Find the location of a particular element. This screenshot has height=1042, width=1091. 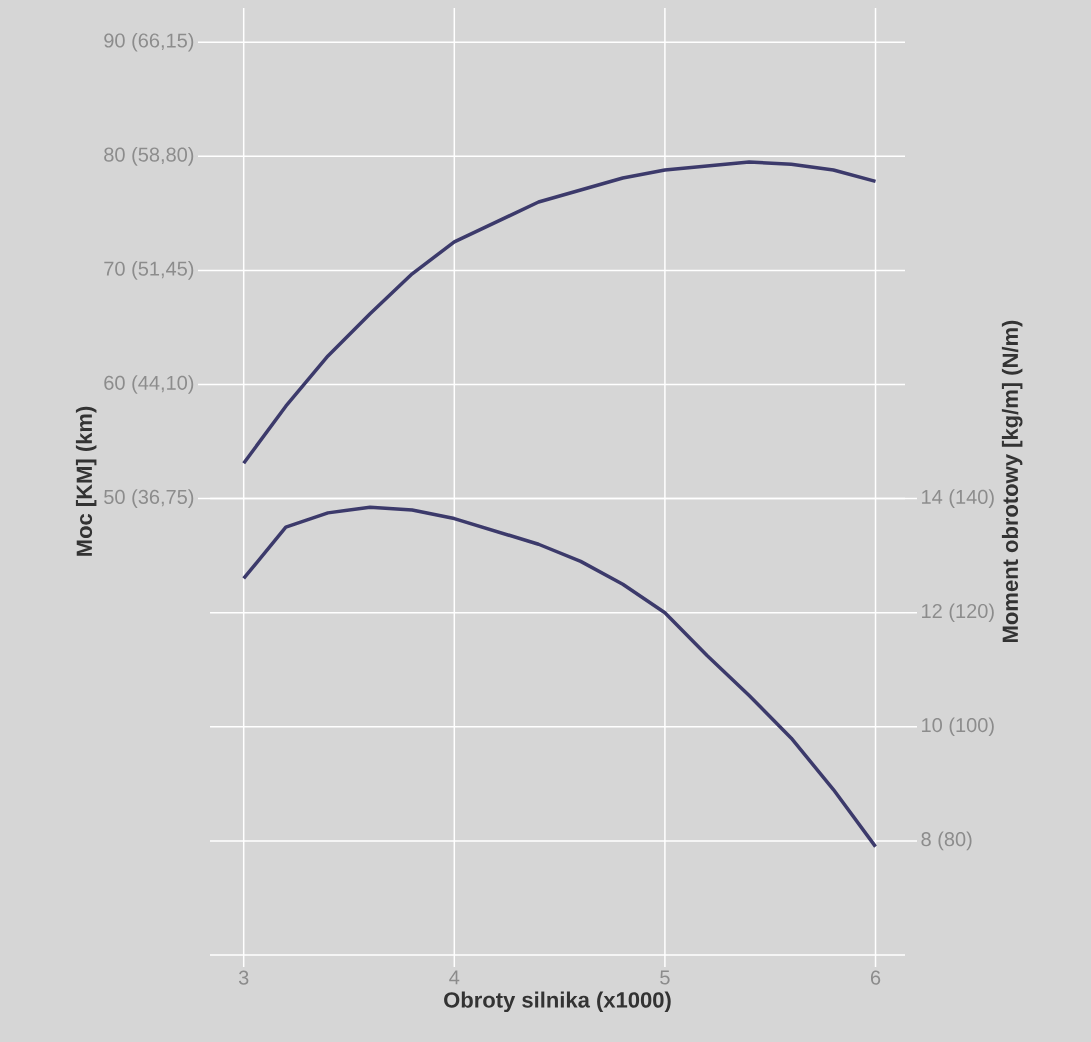

y-tick-label: 50 is located at coordinates (114, 496).